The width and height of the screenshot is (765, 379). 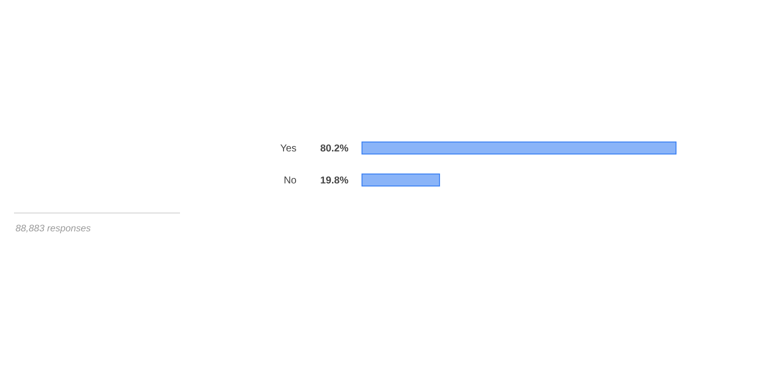 I want to click on data-label: 19.8%, so click(x=334, y=180).